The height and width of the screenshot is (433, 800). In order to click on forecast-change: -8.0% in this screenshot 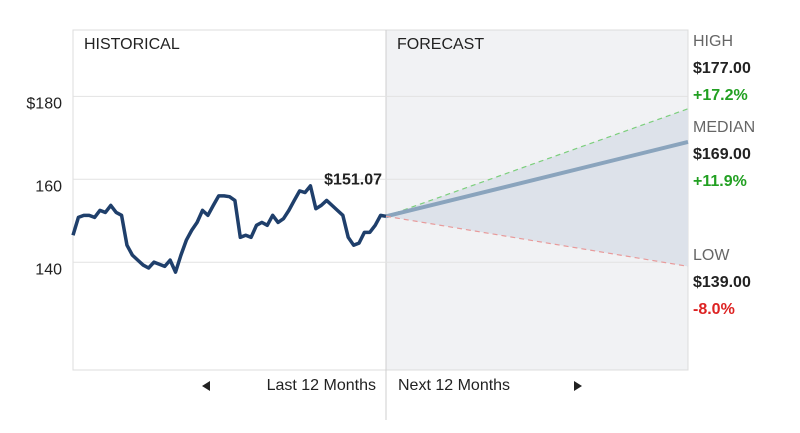, I will do `click(714, 309)`.